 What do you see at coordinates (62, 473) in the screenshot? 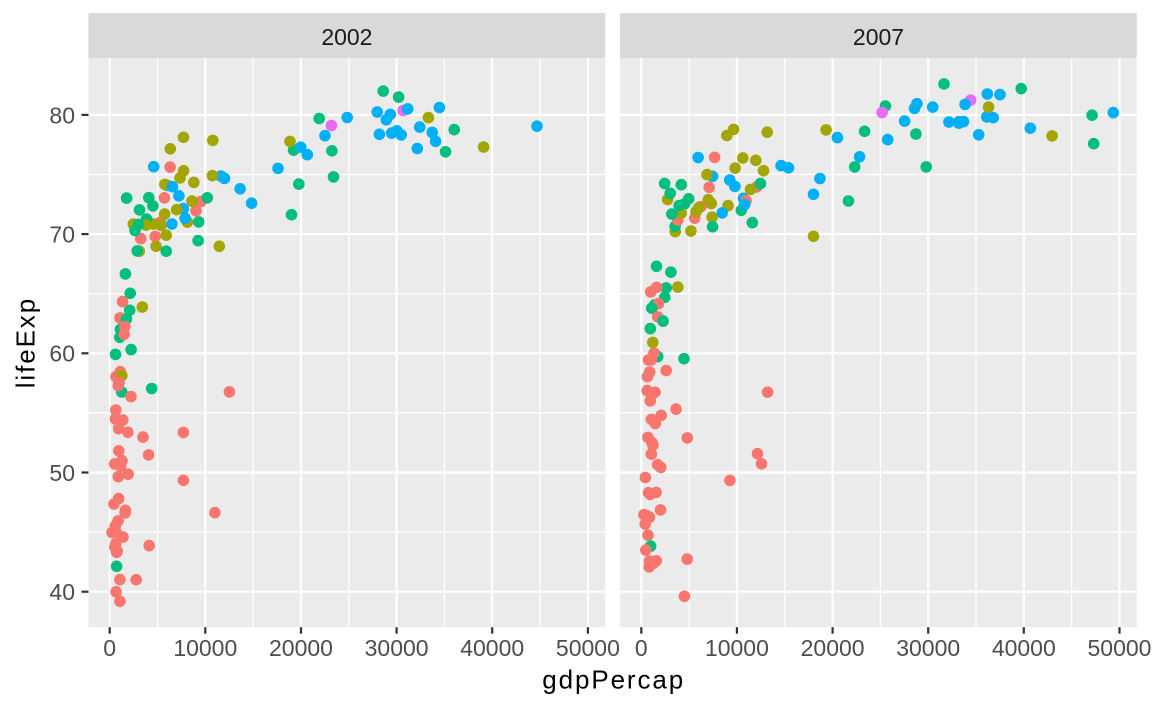
I see `svg-text: 50` at bounding box center [62, 473].